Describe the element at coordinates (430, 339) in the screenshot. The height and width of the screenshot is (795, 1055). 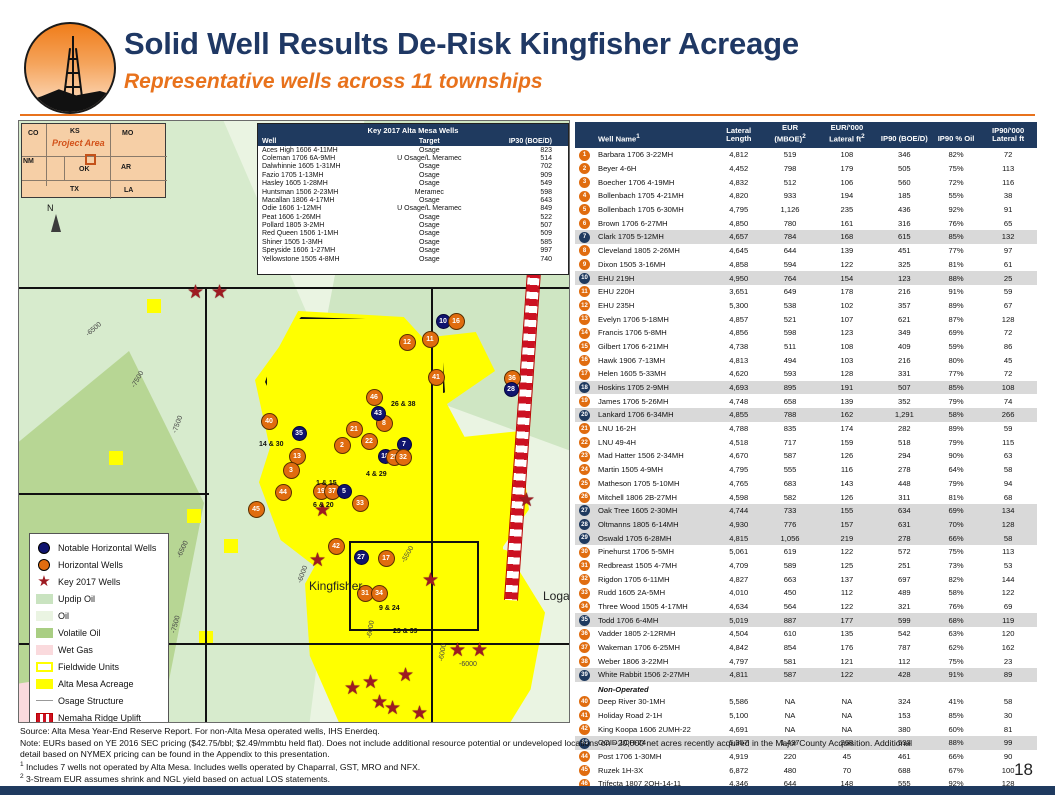
I see `well-marker-11: 11` at that location.